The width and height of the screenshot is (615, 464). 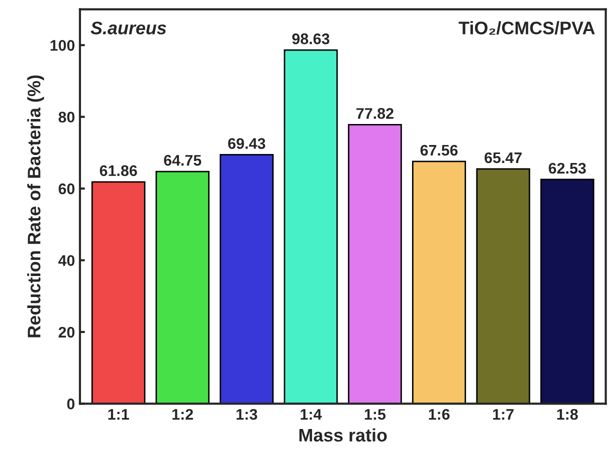 I want to click on y-tick-label: 100, so click(x=62, y=45).